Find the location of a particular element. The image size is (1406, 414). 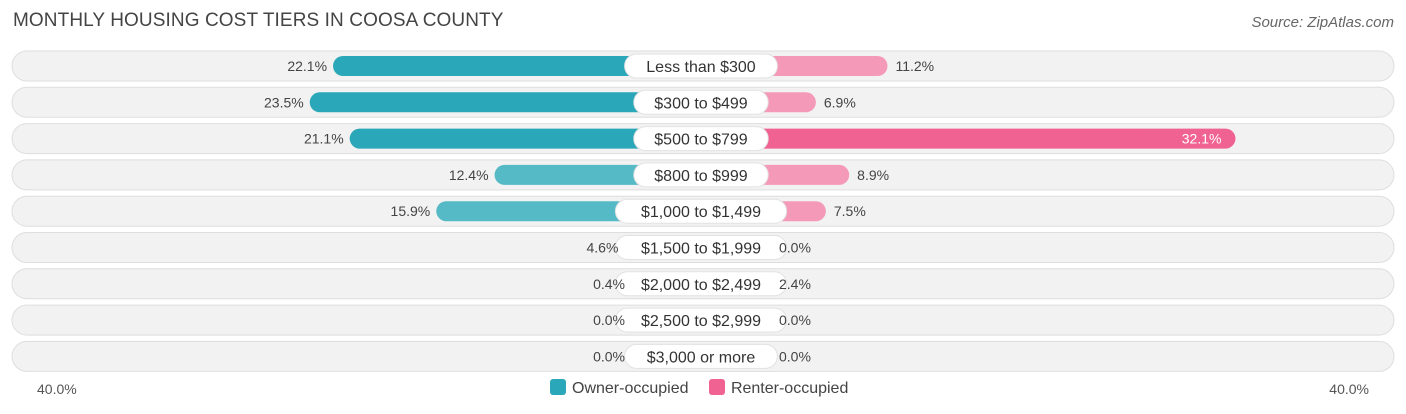

owner-value-label: 0.4% is located at coordinates (609, 284).